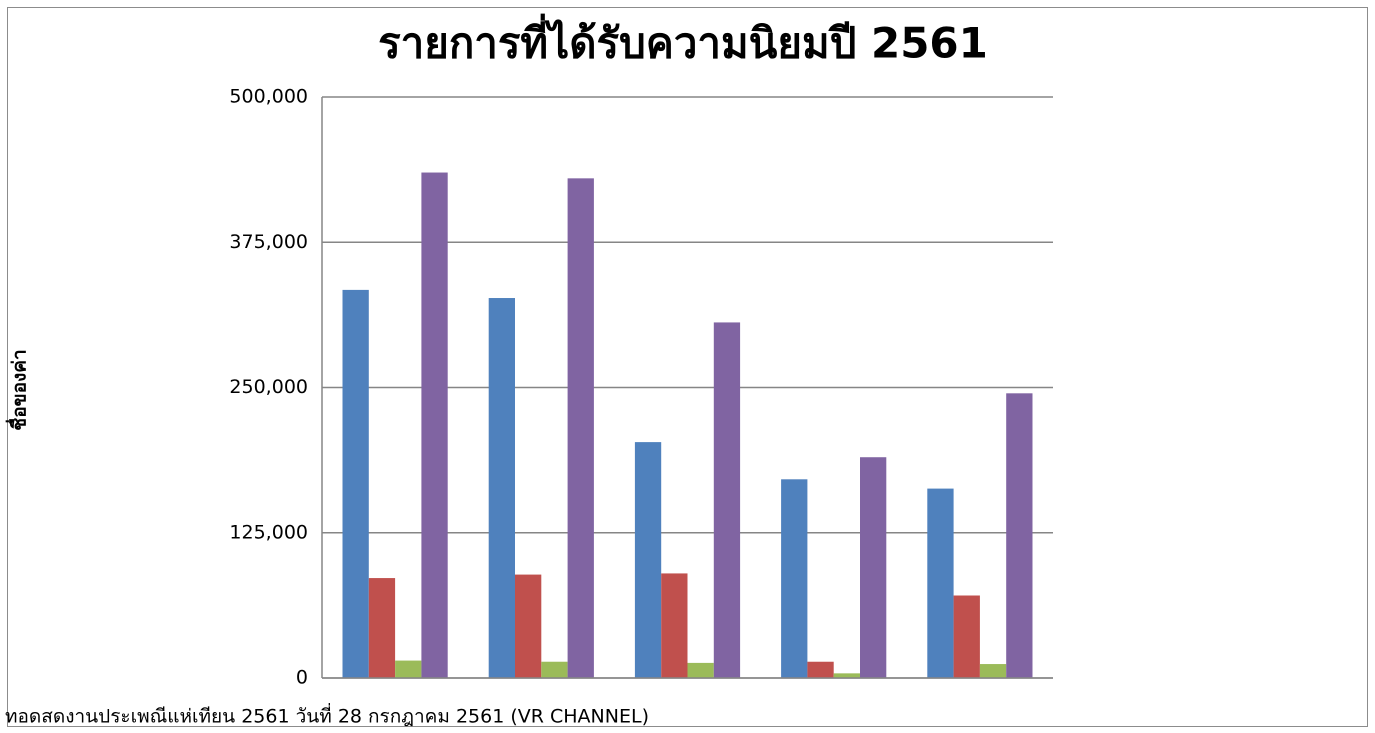 The height and width of the screenshot is (733, 1375). What do you see at coordinates (18, 389) in the screenshot?
I see `y-axis-label: ชื่อของค่า` at bounding box center [18, 389].